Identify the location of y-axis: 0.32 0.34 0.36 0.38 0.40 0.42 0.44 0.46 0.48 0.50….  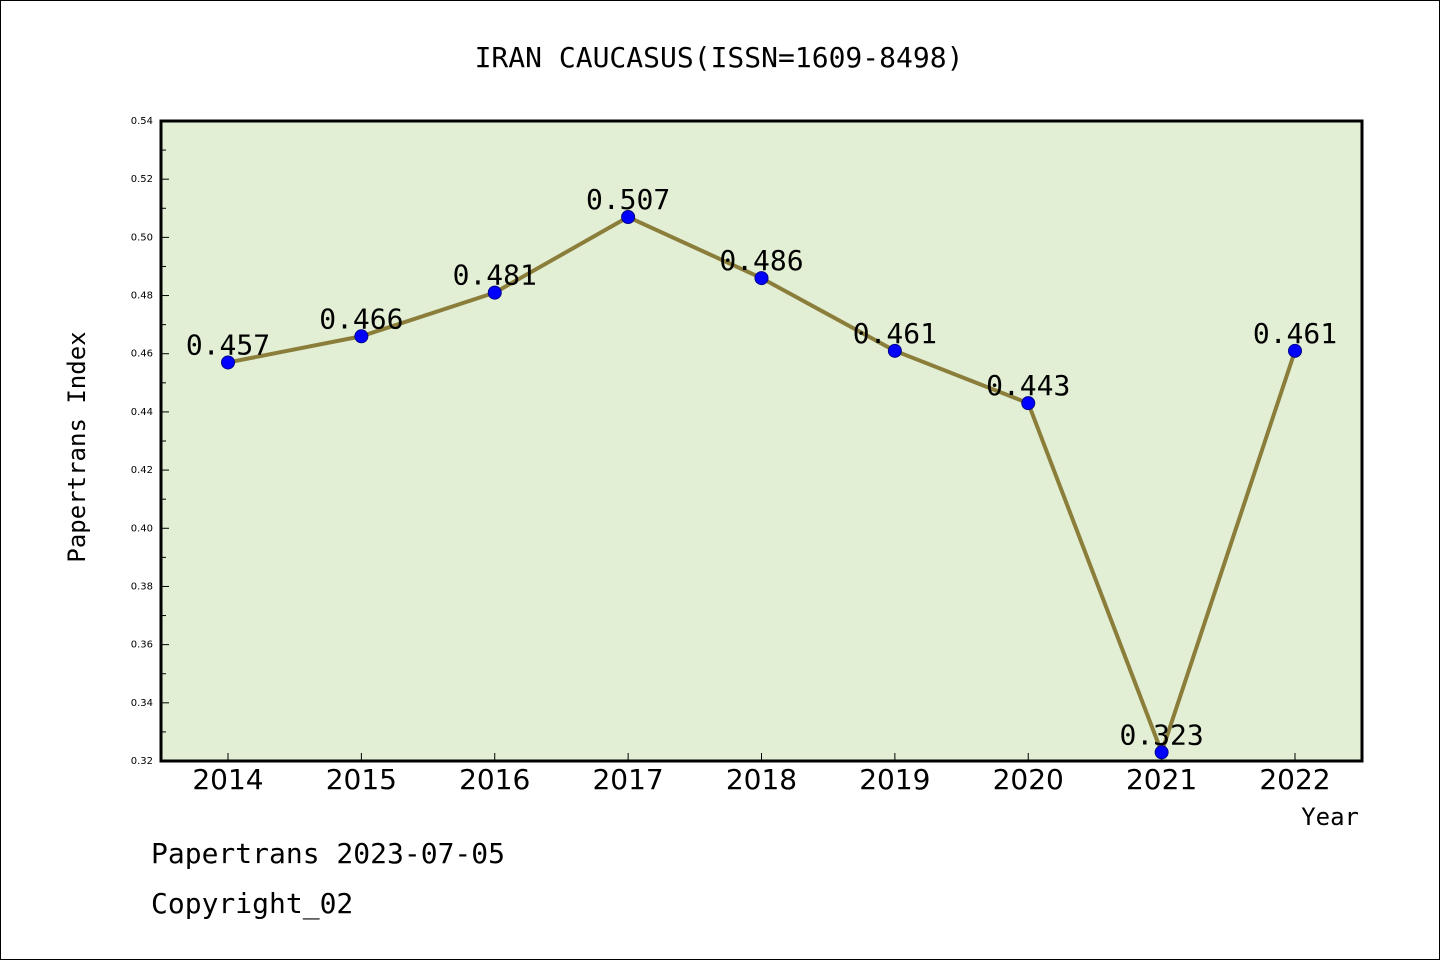
(150, 441).